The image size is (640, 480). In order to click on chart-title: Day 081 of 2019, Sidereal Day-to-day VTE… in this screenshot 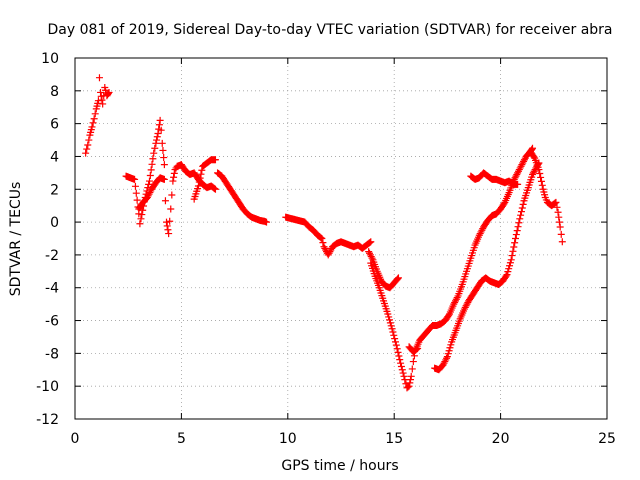, I will do `click(329, 30)`.